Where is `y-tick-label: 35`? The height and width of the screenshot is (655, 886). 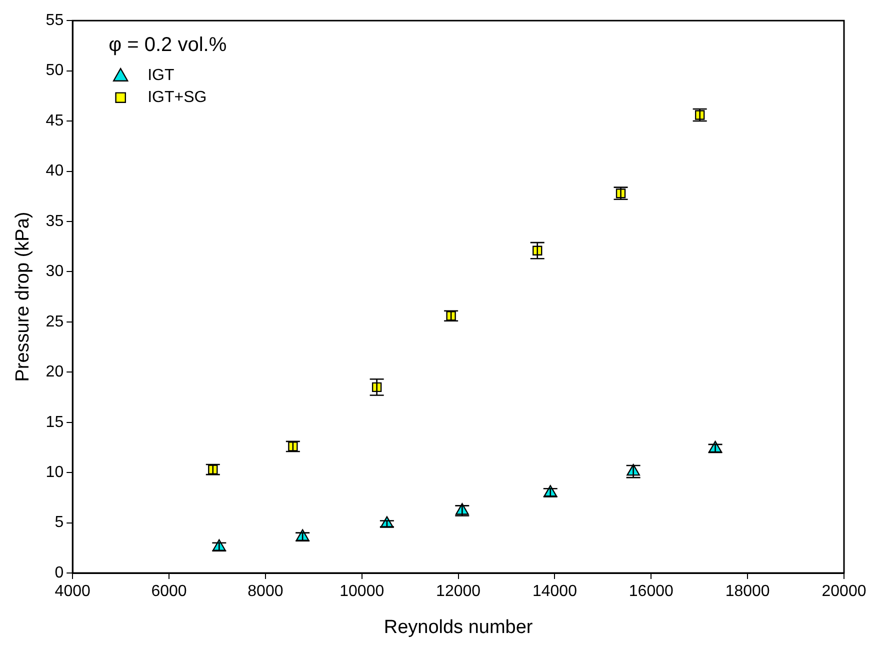 y-tick-label: 35 is located at coordinates (55, 221).